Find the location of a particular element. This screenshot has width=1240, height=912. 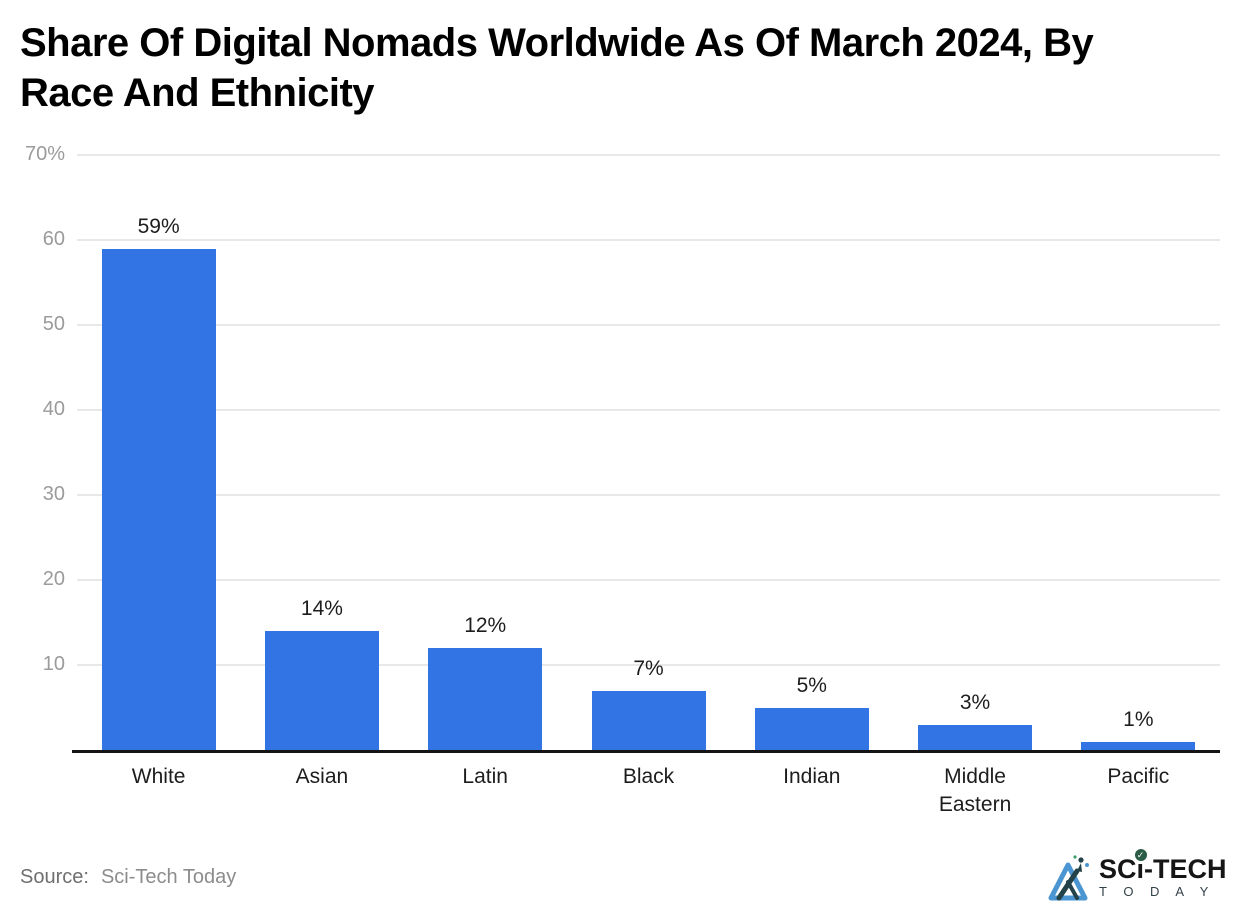

bar-value-label: 12% is located at coordinates (485, 625).